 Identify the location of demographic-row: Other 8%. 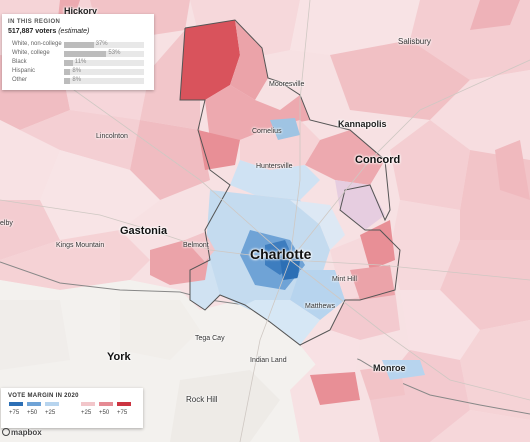
(78, 81).